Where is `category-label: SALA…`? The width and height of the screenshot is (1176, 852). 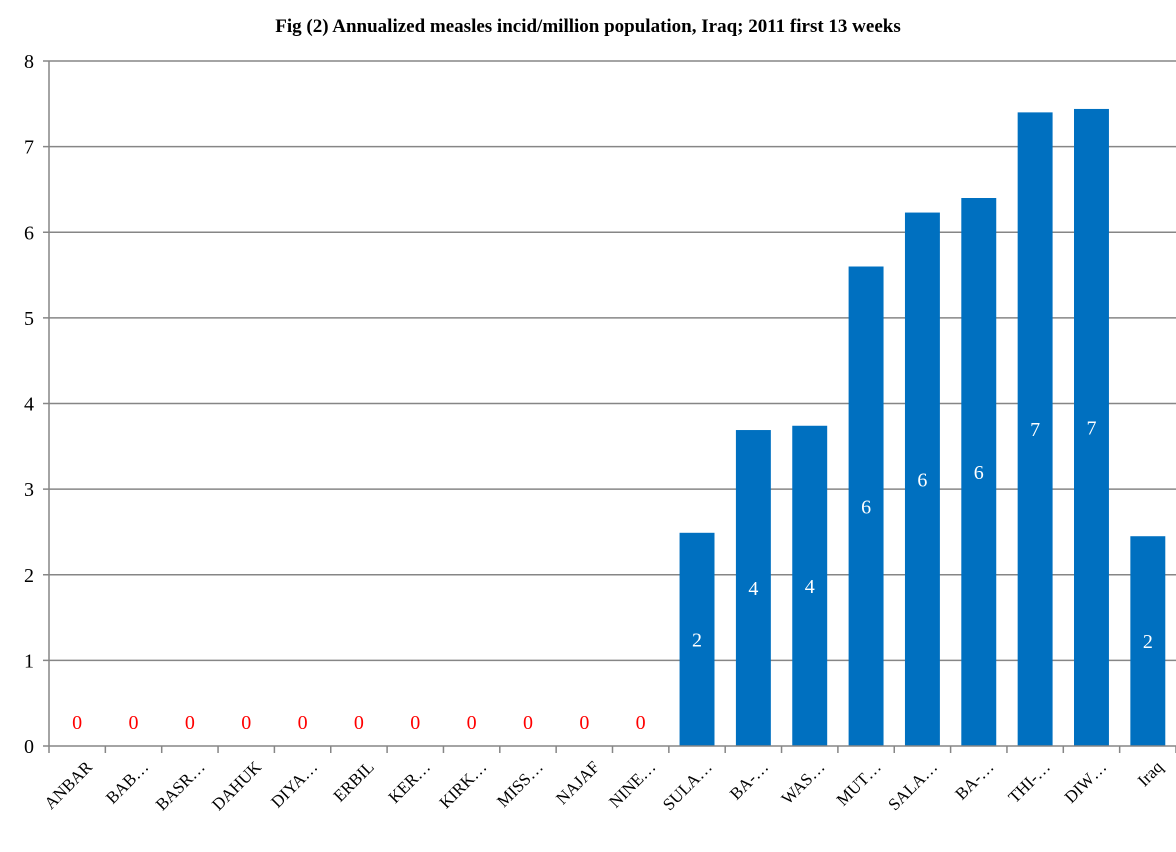
category-label: SALA… is located at coordinates (912, 785).